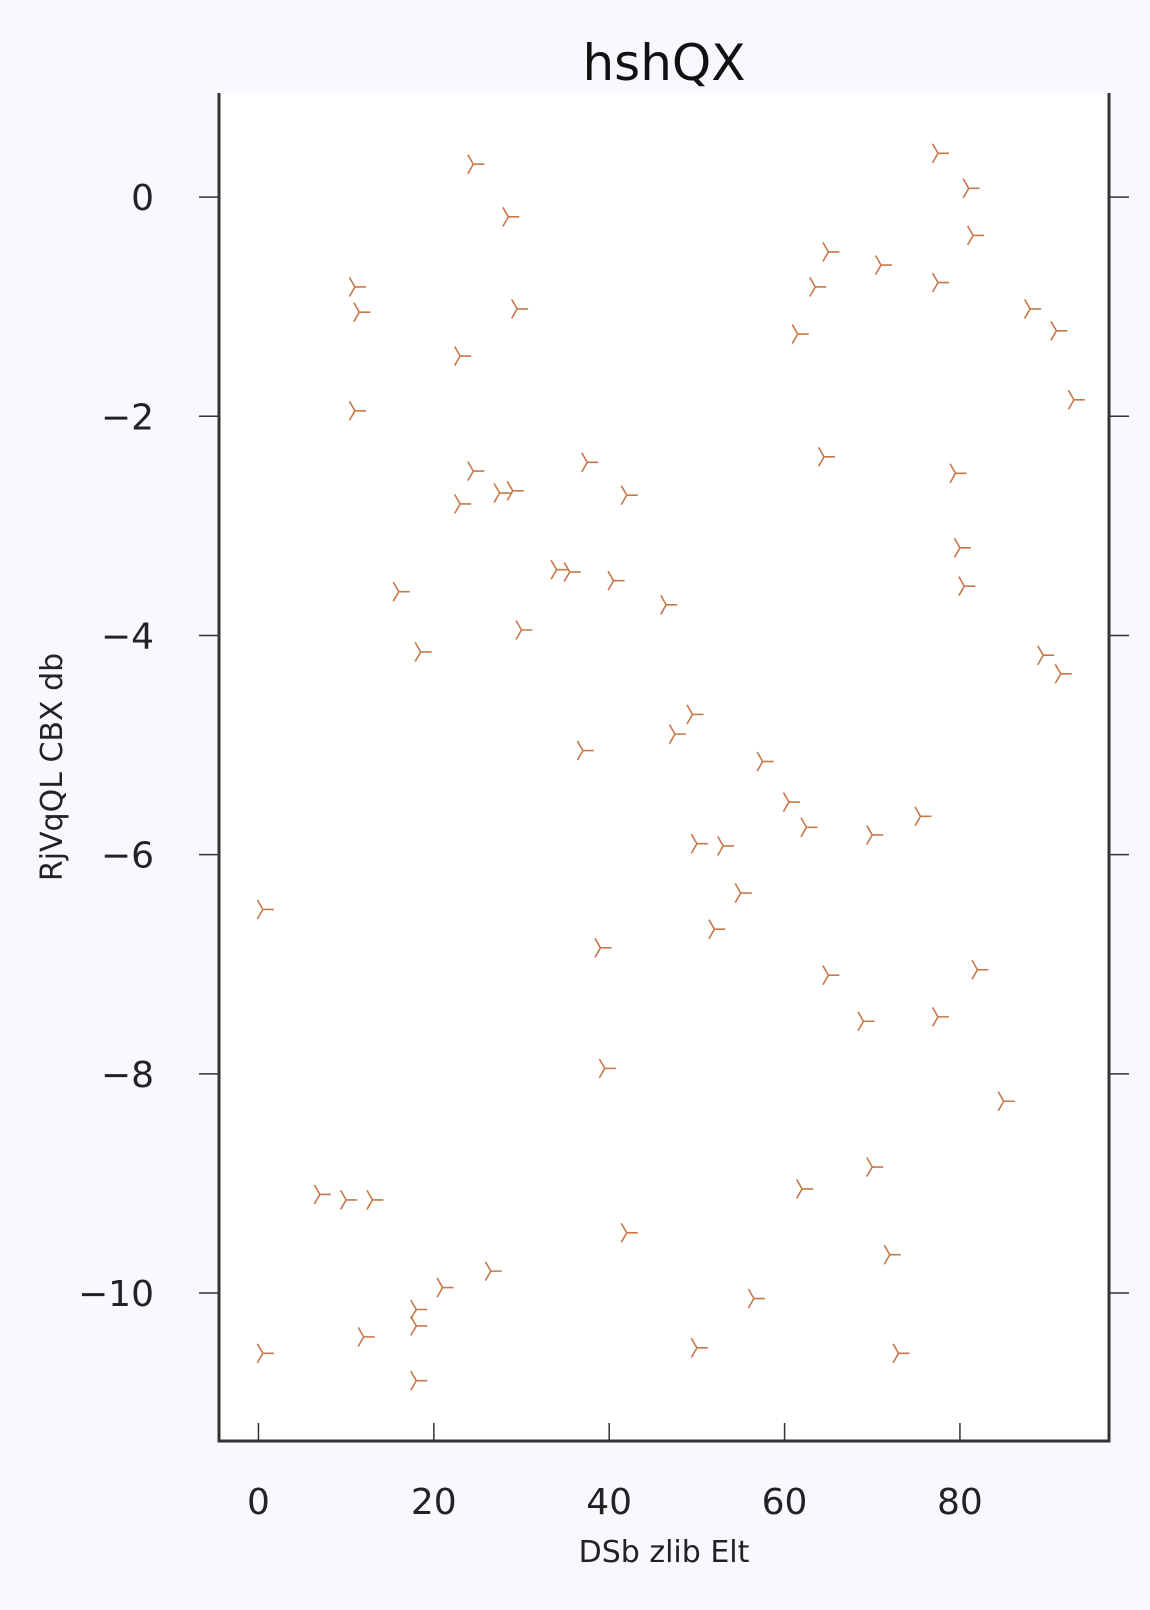 This screenshot has width=1150, height=1610. I want to click on y-axis-label: RjVqQL CBX db, so click(52, 767).